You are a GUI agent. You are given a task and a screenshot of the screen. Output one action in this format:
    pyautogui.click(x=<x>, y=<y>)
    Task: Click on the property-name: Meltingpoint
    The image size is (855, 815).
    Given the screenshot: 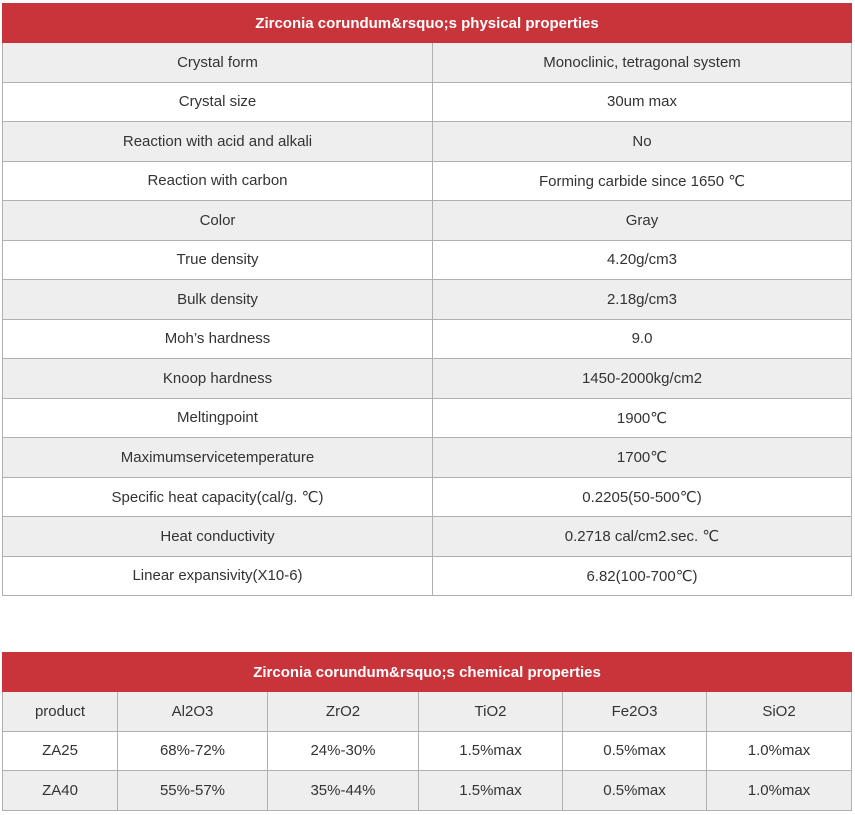 What is the action you would take?
    pyautogui.click(x=217, y=417)
    